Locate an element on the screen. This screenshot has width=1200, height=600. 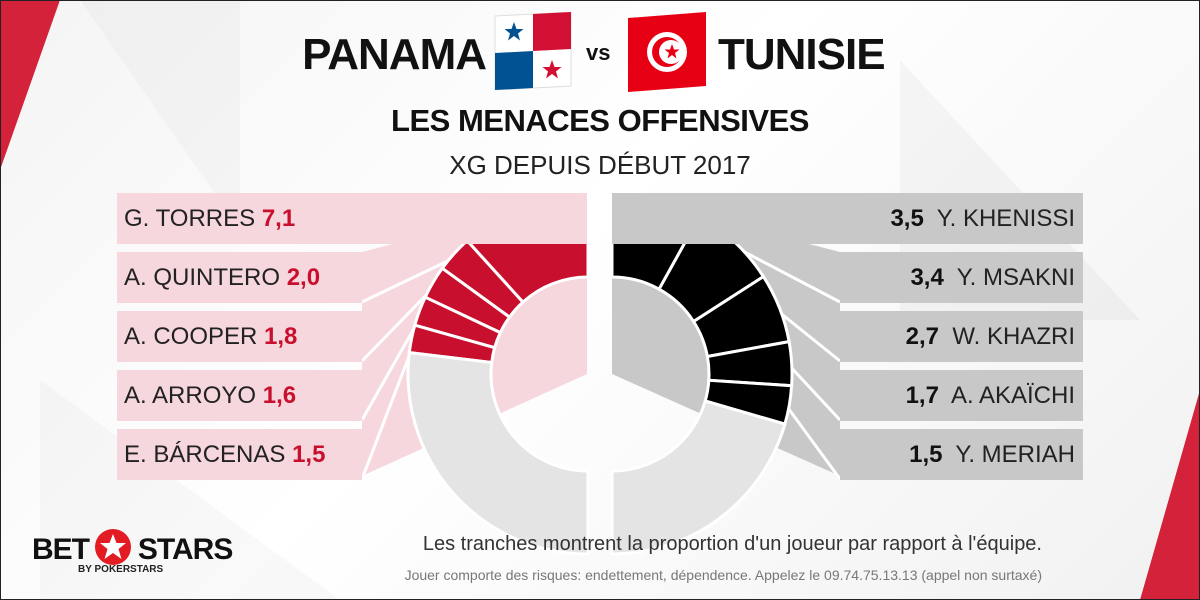
list-item: 1,7 A. AKAÏCHI is located at coordinates (961, 395).